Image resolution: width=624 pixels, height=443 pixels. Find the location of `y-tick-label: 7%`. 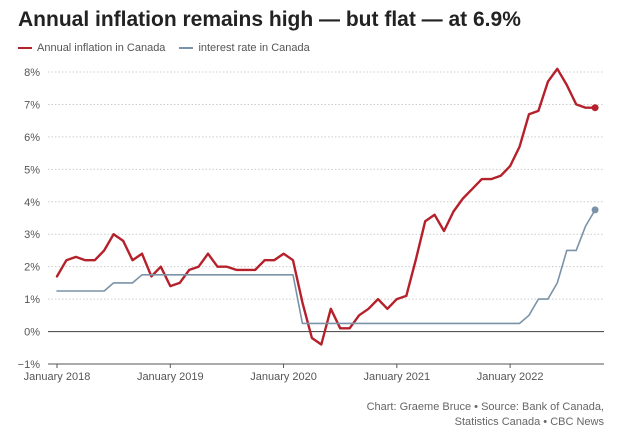

y-tick-label: 7% is located at coordinates (32, 105).